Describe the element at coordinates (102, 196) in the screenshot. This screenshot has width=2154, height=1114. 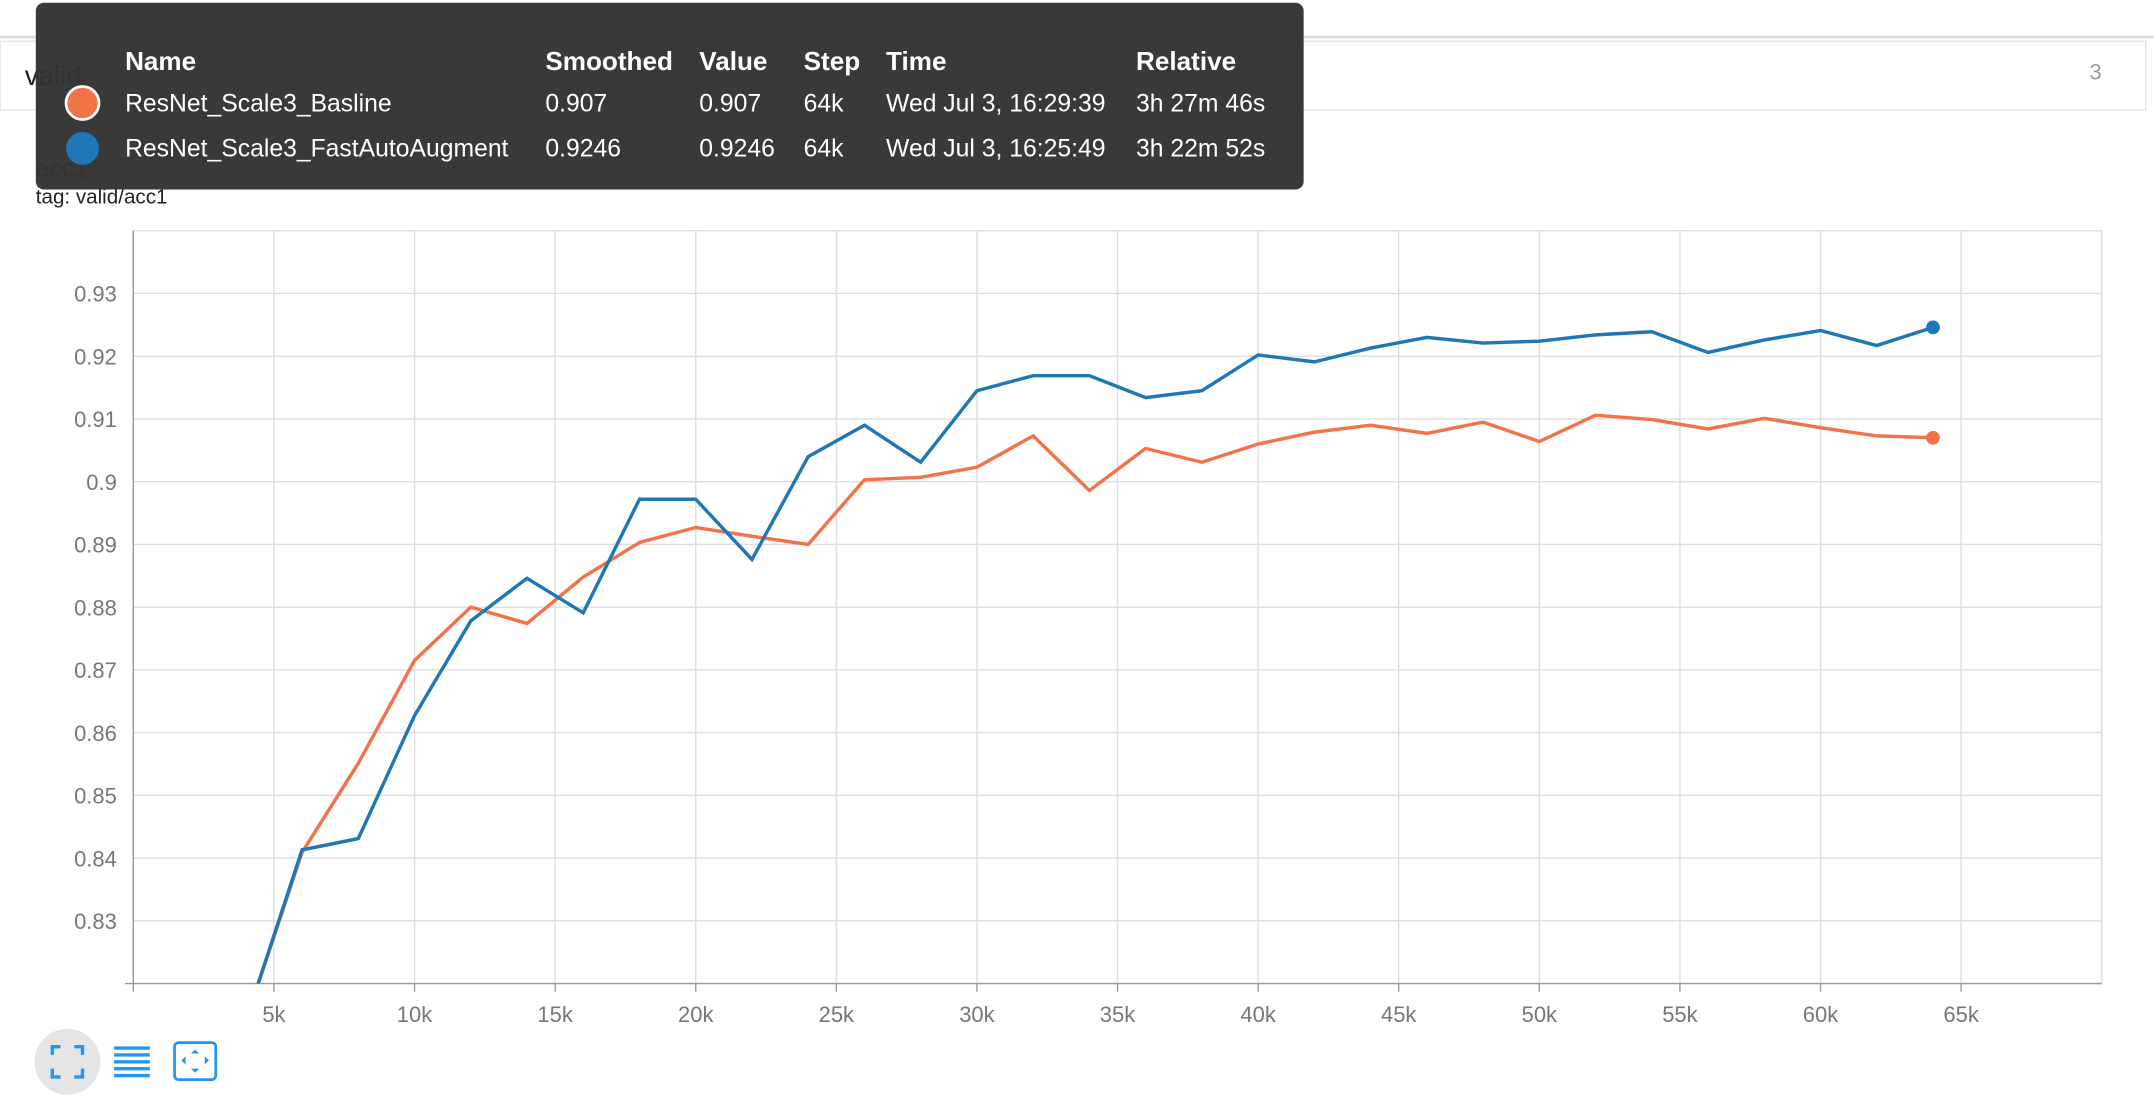
I see `chart-subtitle: tag: valid/acc1` at that location.